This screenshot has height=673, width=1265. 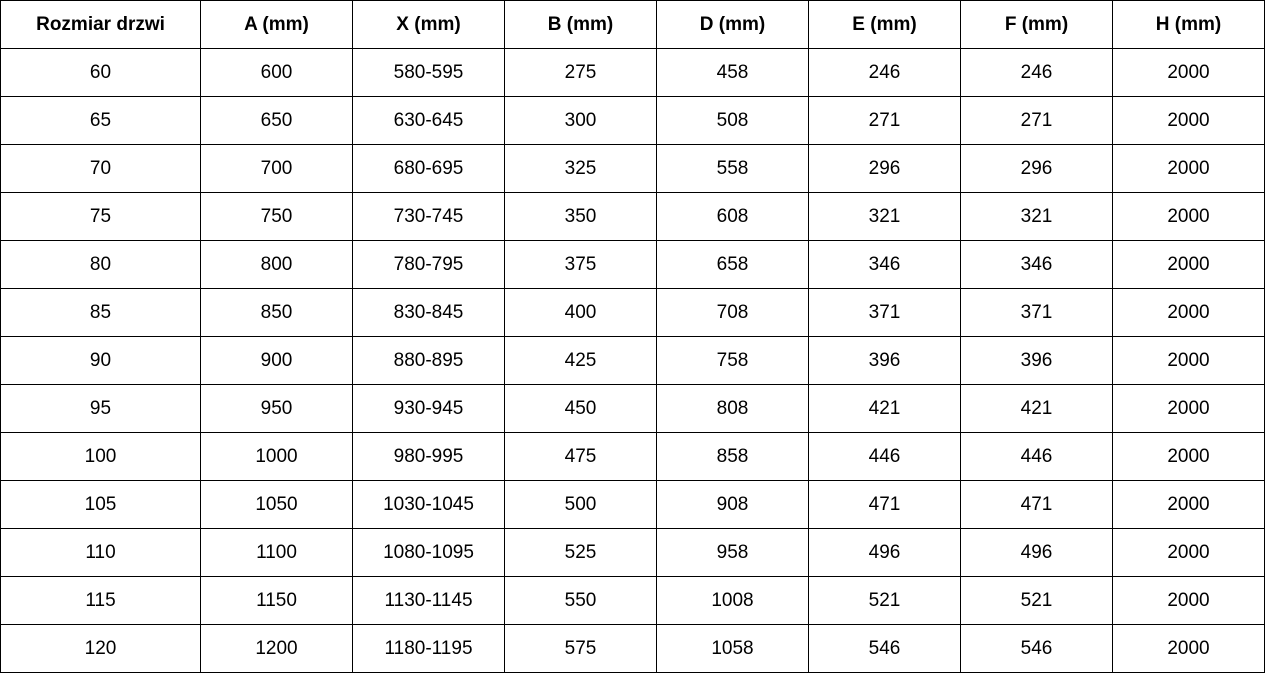 I want to click on table-row: 105 1050 1030-1045 500 908 471 471 2000, so click(x=632, y=504).